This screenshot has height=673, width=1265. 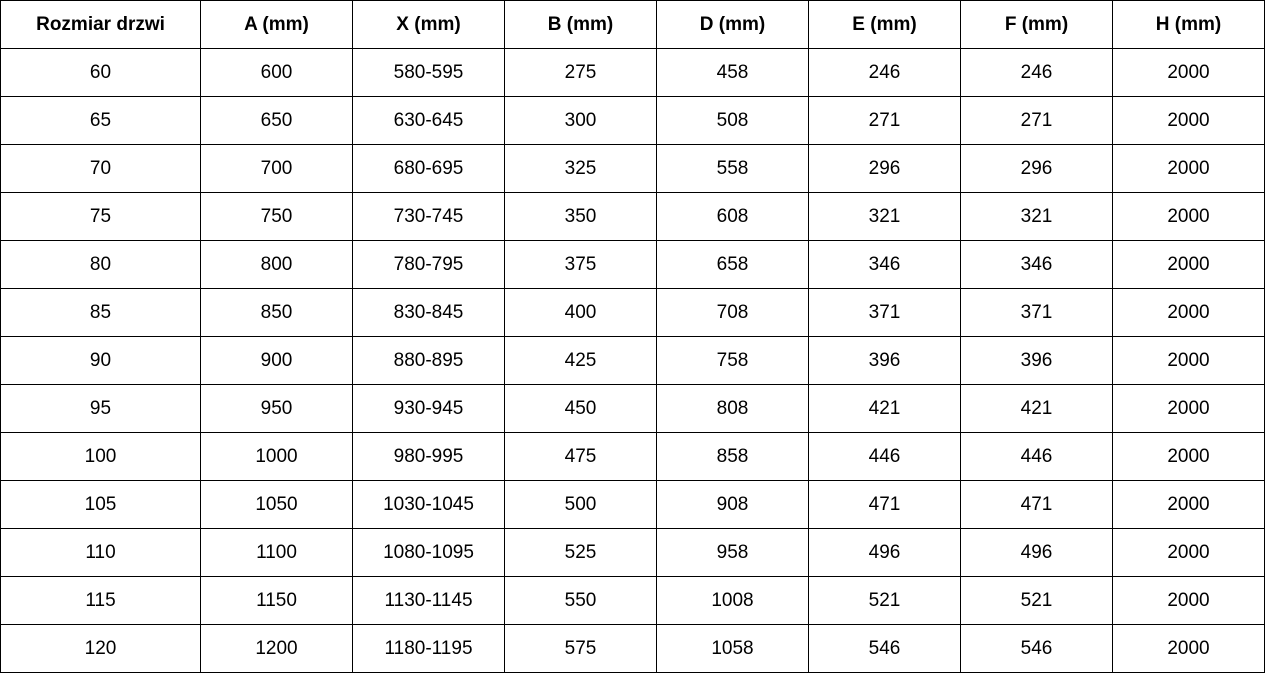 I want to click on table-row: 105 1050 1030-1045 500 908 471 471 2000, so click(x=632, y=504).